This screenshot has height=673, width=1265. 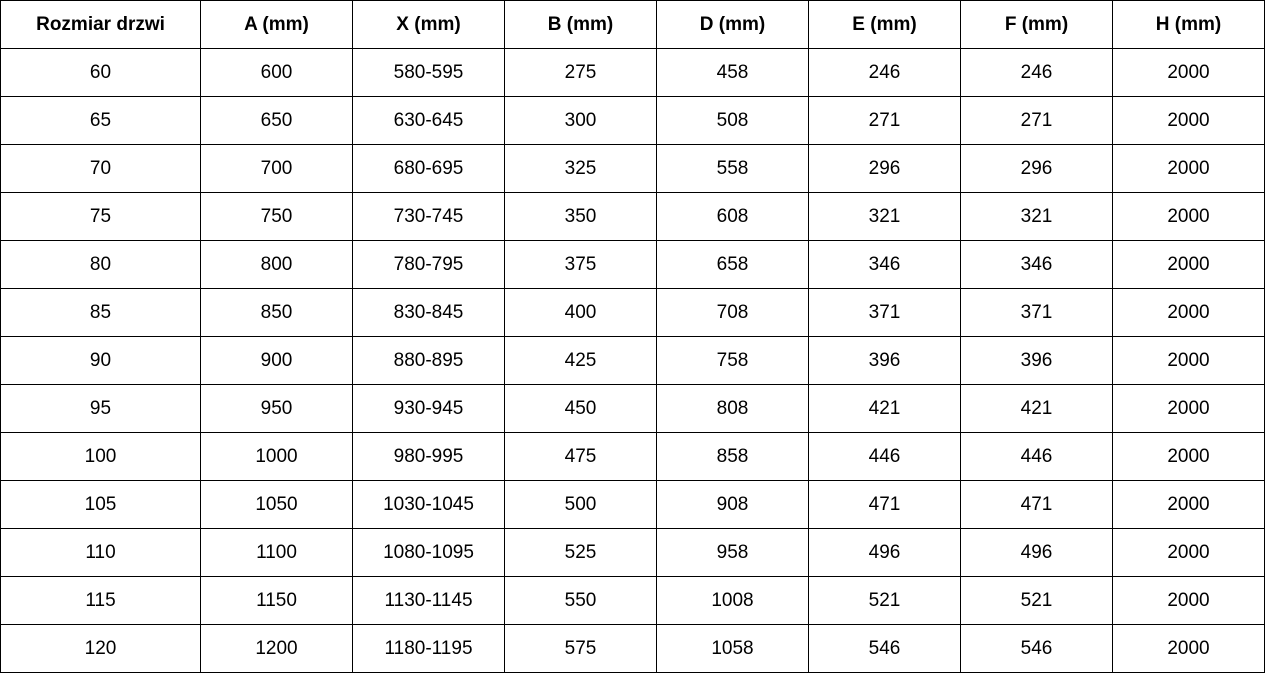 I want to click on table-row: 105 1050 1030-1045 500 908 471 471 2000, so click(x=632, y=504).